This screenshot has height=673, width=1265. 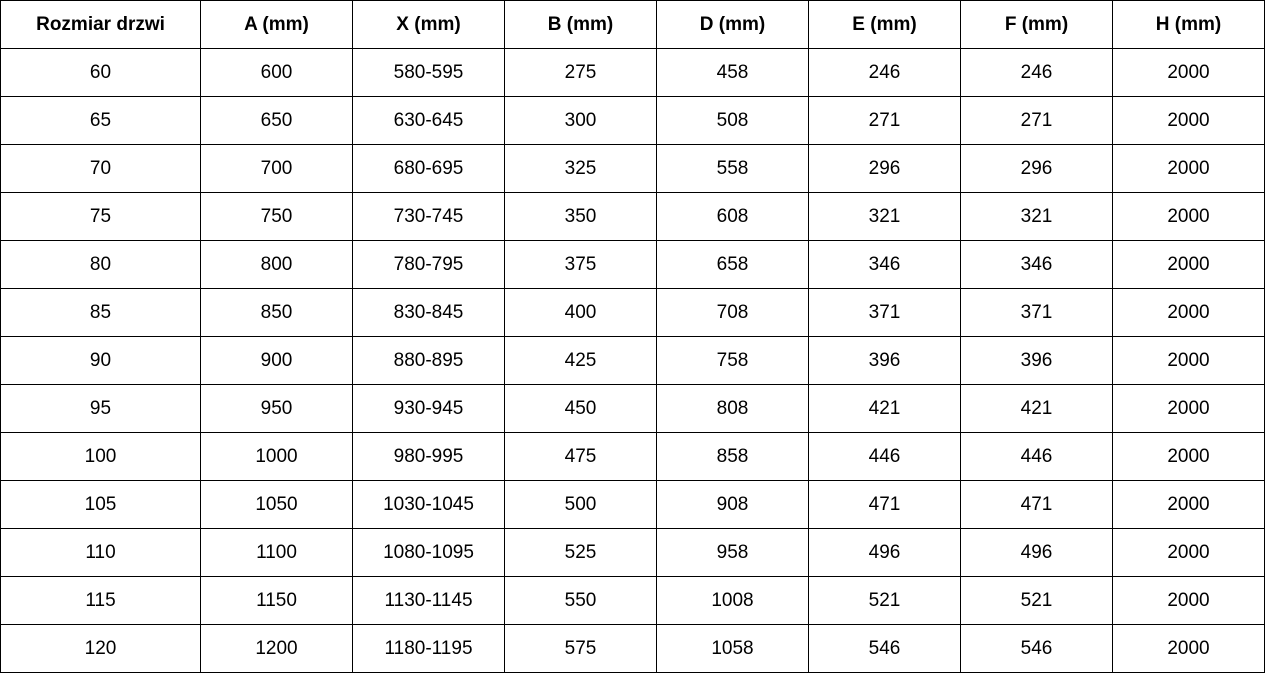 I want to click on table-row: 105 1050 1030-1045 500 908 471 471 2000, so click(x=632, y=504).